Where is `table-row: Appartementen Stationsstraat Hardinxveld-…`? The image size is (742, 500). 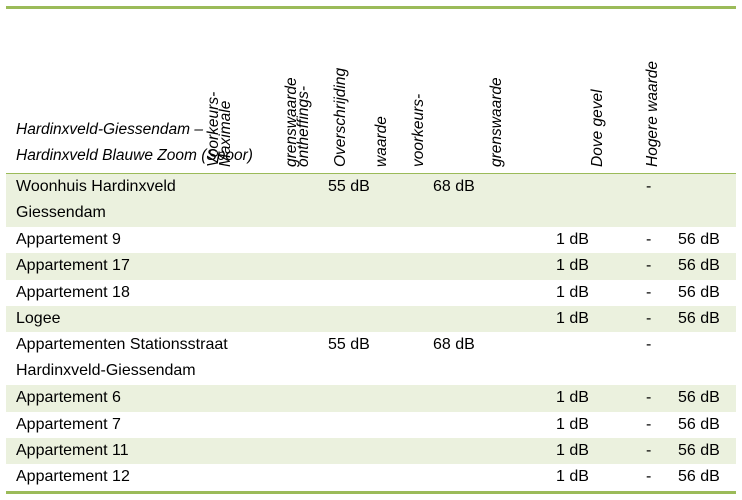
table-row: Appartementen Stationsstraat Hardinxveld-… is located at coordinates (371, 358).